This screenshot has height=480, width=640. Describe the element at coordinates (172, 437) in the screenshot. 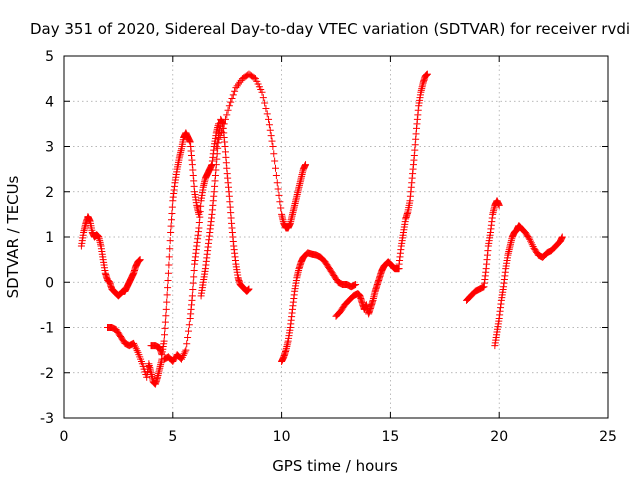

I see `x-tick-label: 5` at that location.